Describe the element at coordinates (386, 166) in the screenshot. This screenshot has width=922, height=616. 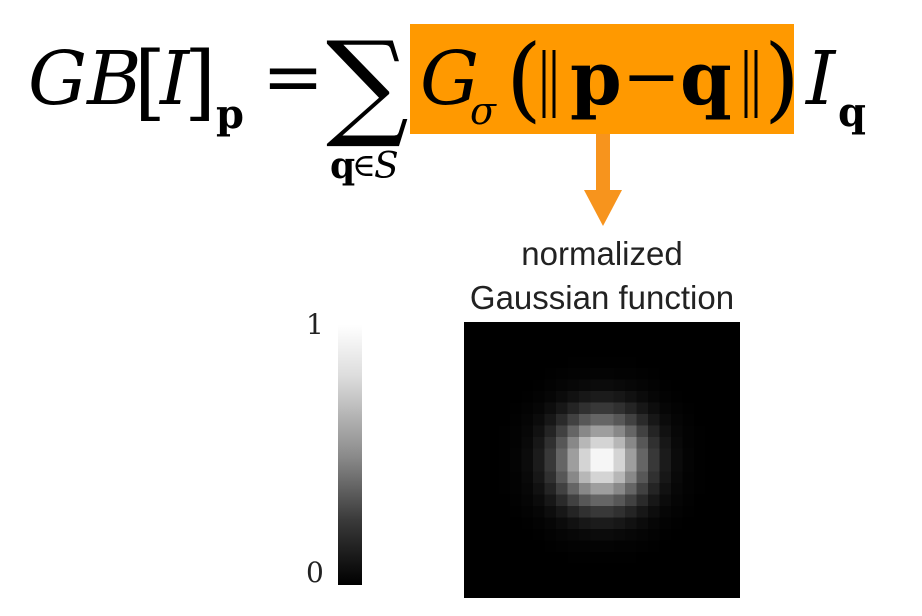
I see `sum-index-set: S` at that location.